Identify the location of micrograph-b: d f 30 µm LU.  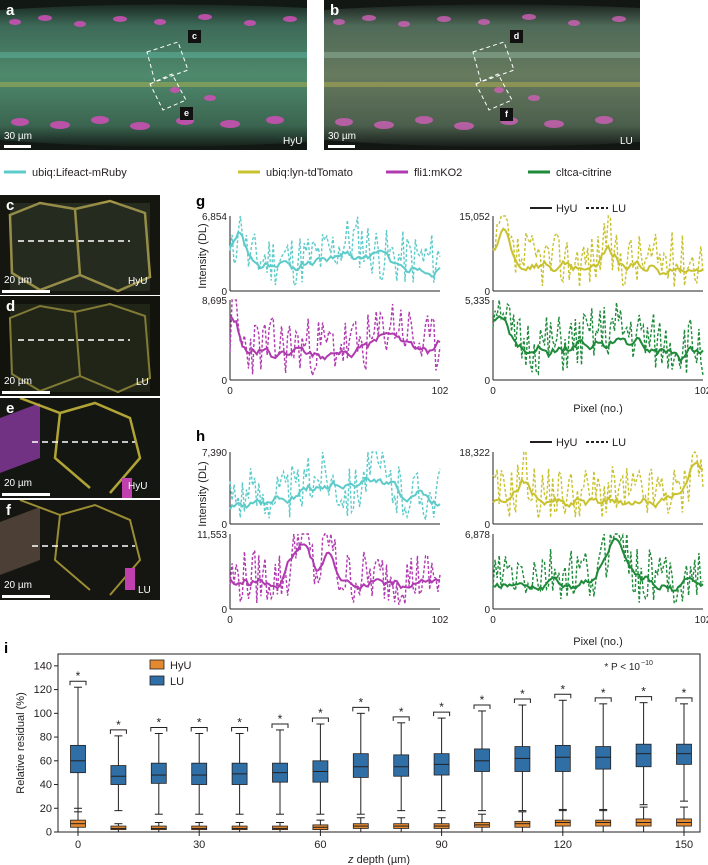
(482, 75).